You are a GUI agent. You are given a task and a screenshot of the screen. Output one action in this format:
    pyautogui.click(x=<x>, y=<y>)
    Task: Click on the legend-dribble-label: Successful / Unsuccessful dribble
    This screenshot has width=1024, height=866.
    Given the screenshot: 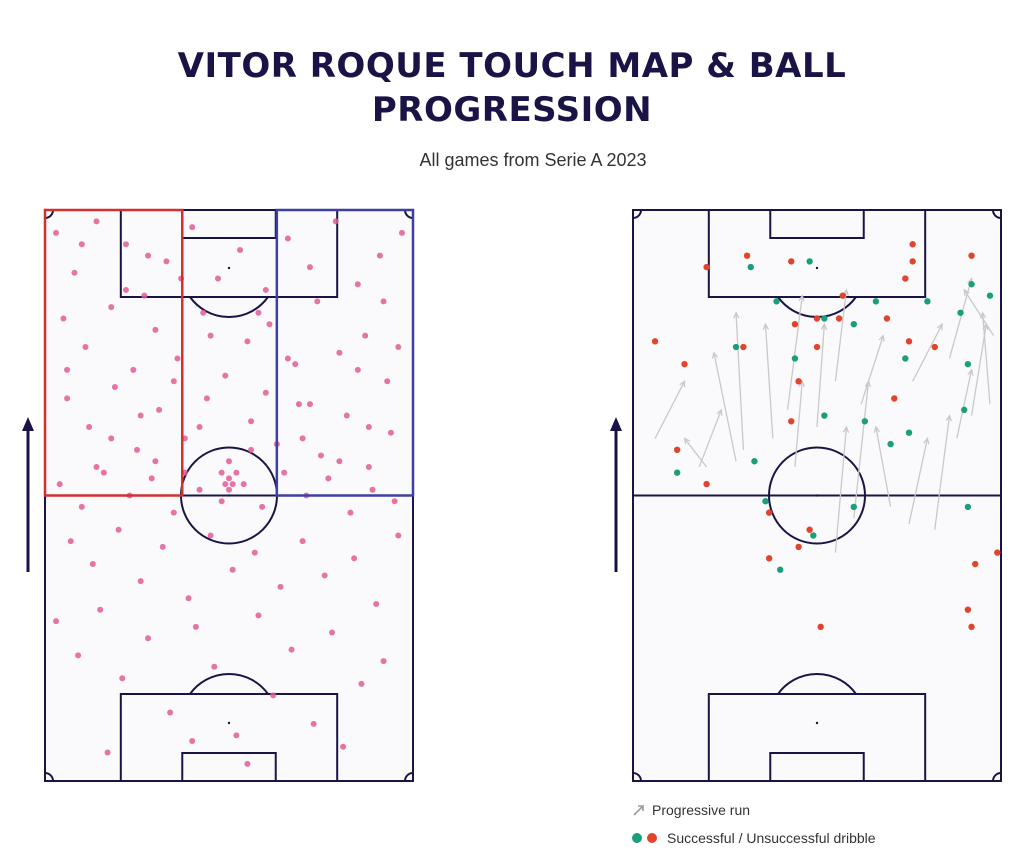 What is the action you would take?
    pyautogui.click(x=771, y=838)
    